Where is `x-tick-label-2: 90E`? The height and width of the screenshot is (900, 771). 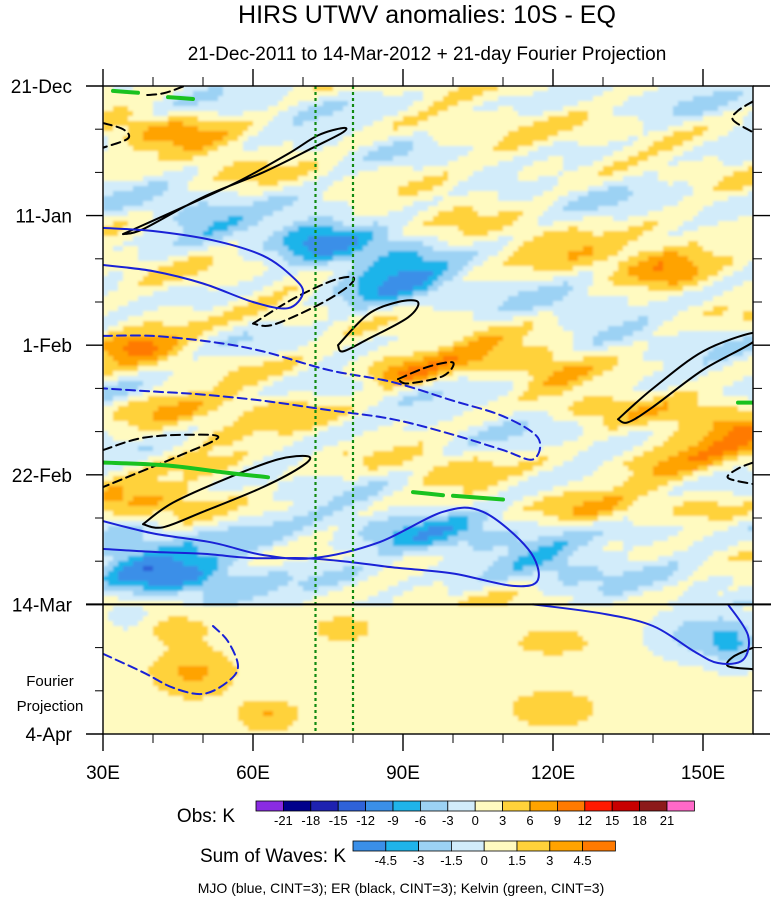 x-tick-label-2: 90E is located at coordinates (403, 773).